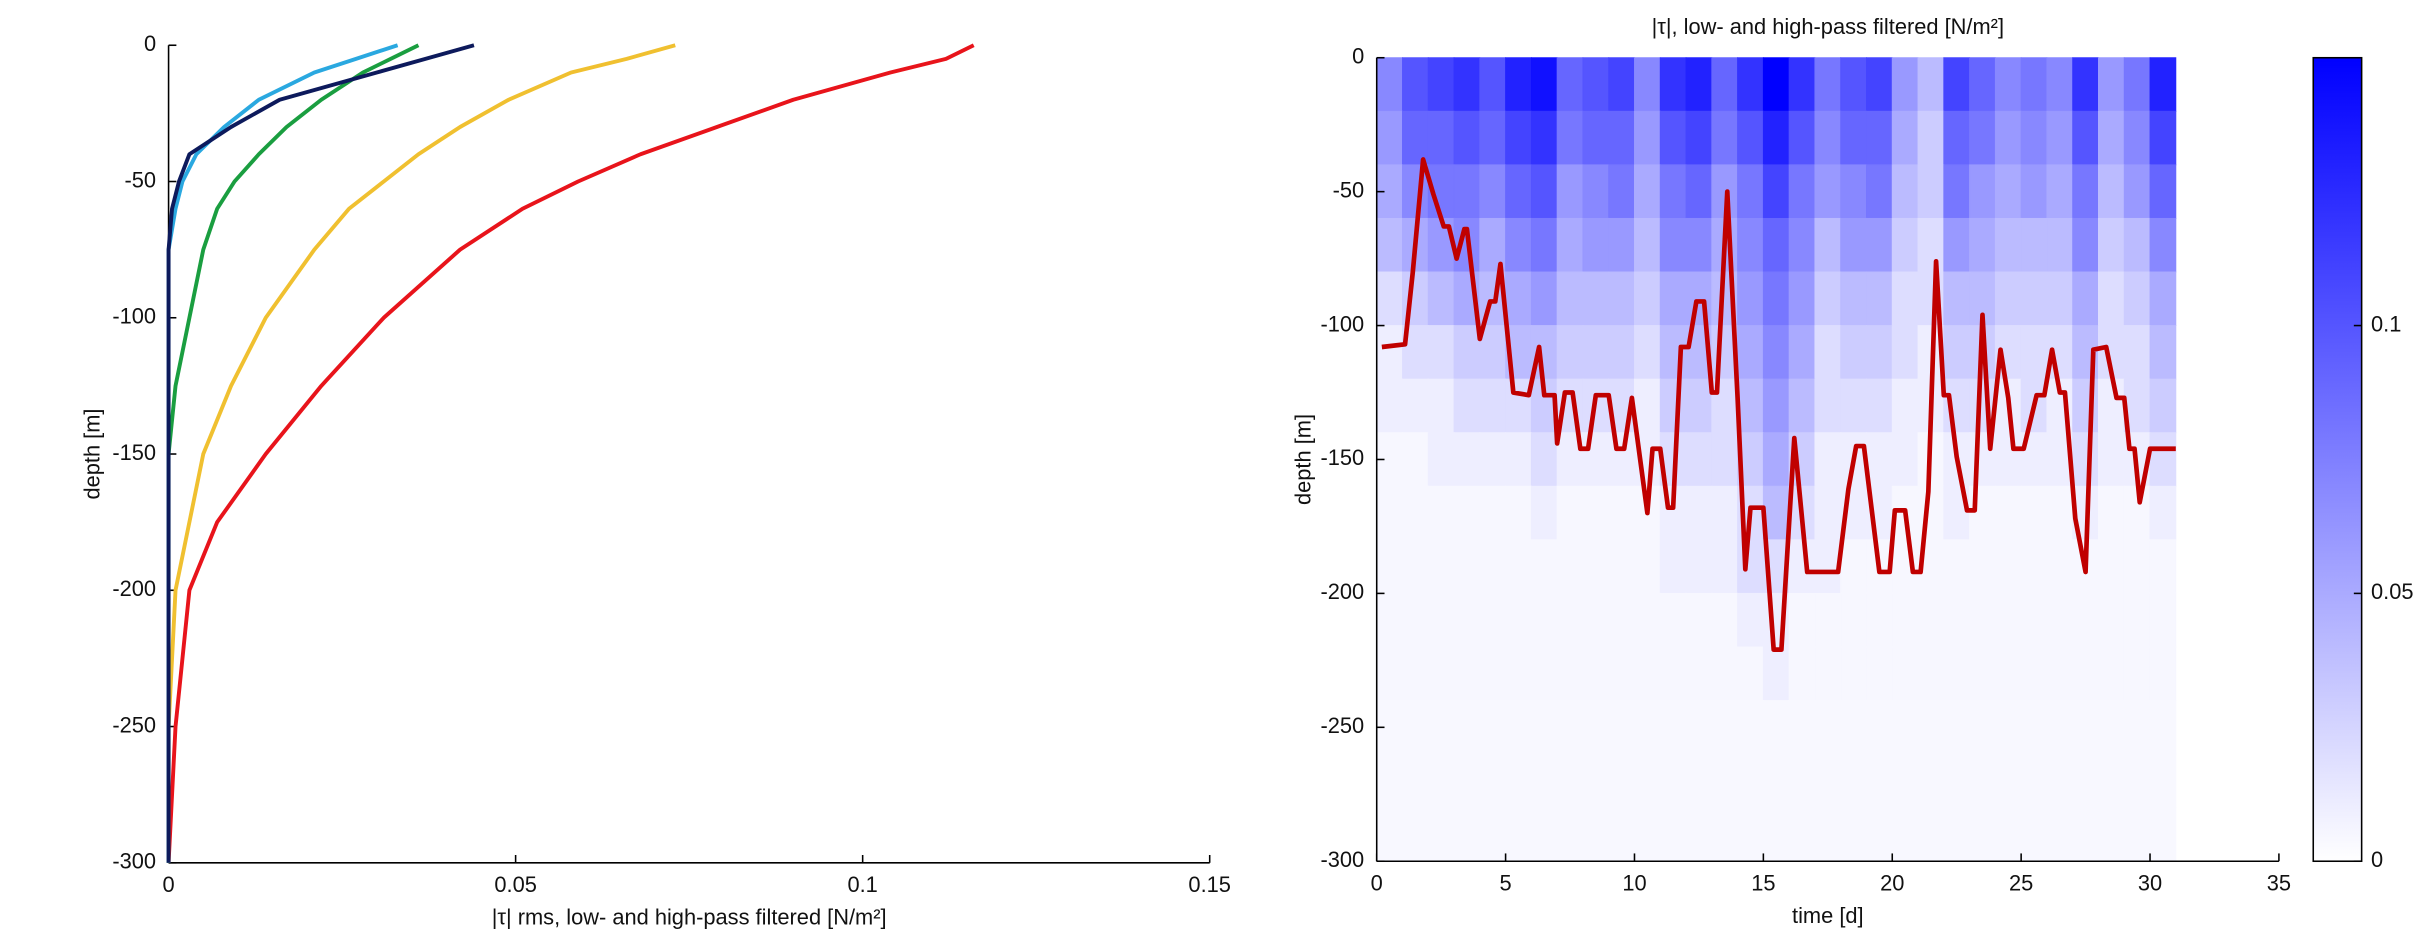 The width and height of the screenshot is (2435, 933). I want to click on profile-line, so click(293, 453).